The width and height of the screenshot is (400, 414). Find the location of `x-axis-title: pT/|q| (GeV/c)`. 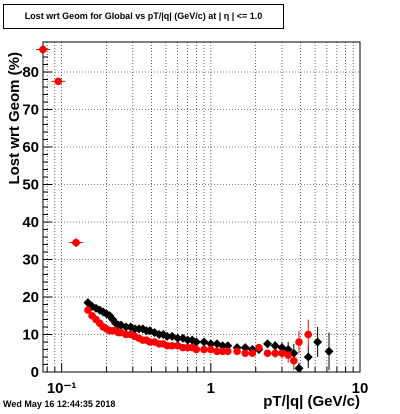

x-axis-title: pT/|q| (GeV/c) is located at coordinates (311, 401).